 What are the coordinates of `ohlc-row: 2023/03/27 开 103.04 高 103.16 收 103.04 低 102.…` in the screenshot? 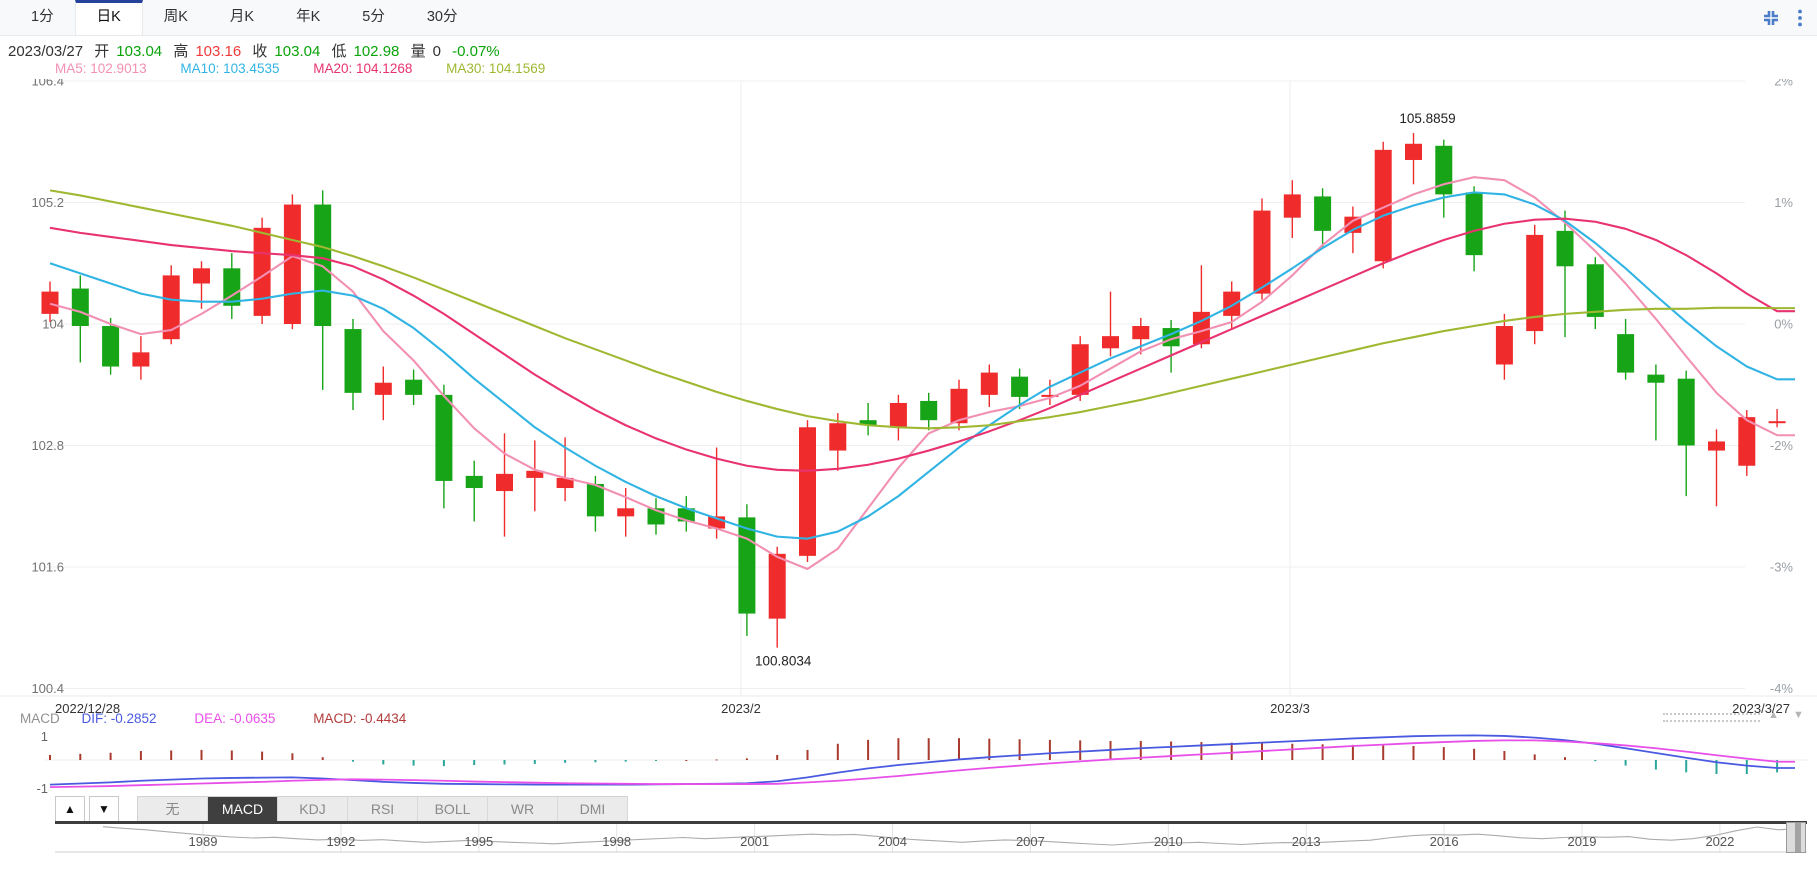 It's located at (257, 50).